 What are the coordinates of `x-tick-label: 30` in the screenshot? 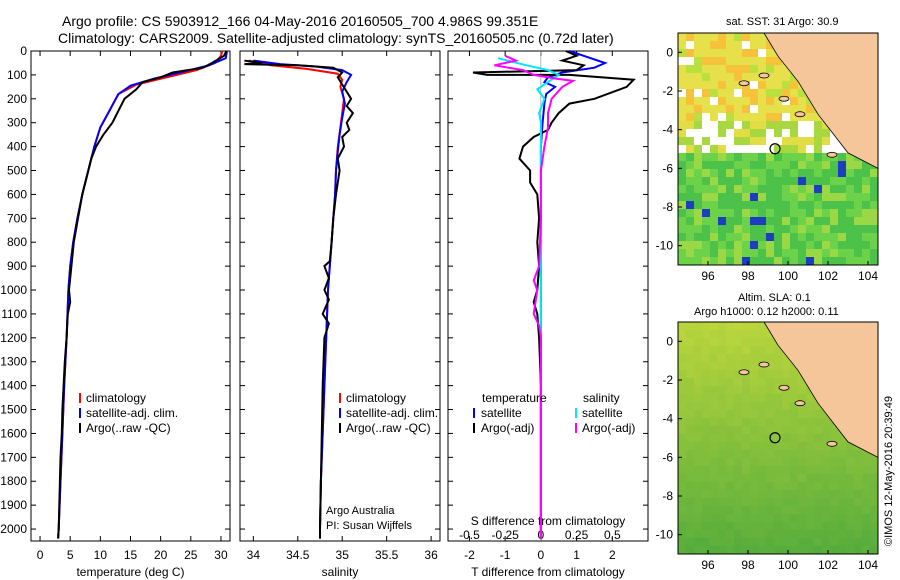 It's located at (221, 555).